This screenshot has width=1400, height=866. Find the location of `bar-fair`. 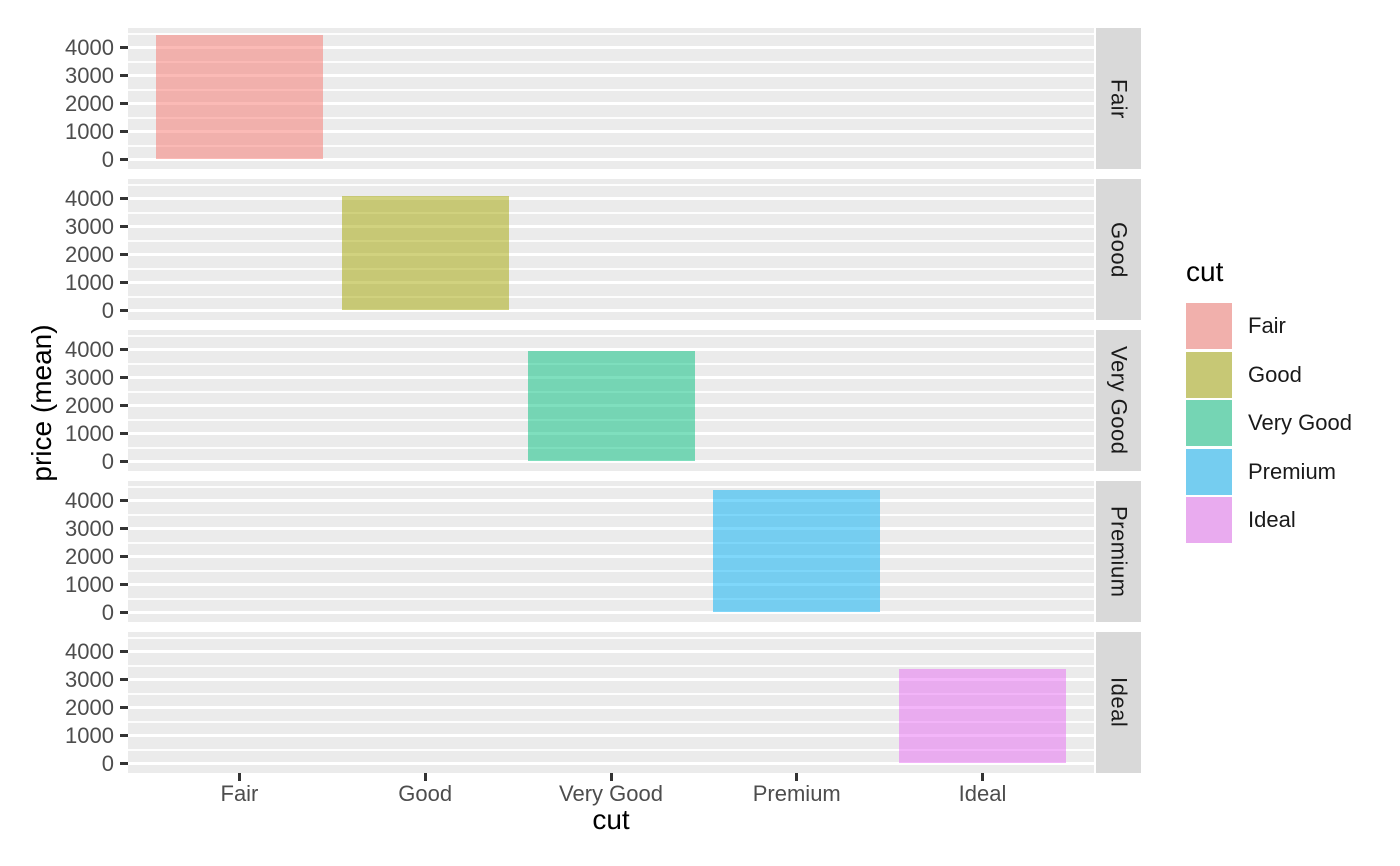

bar-fair is located at coordinates (239, 97).